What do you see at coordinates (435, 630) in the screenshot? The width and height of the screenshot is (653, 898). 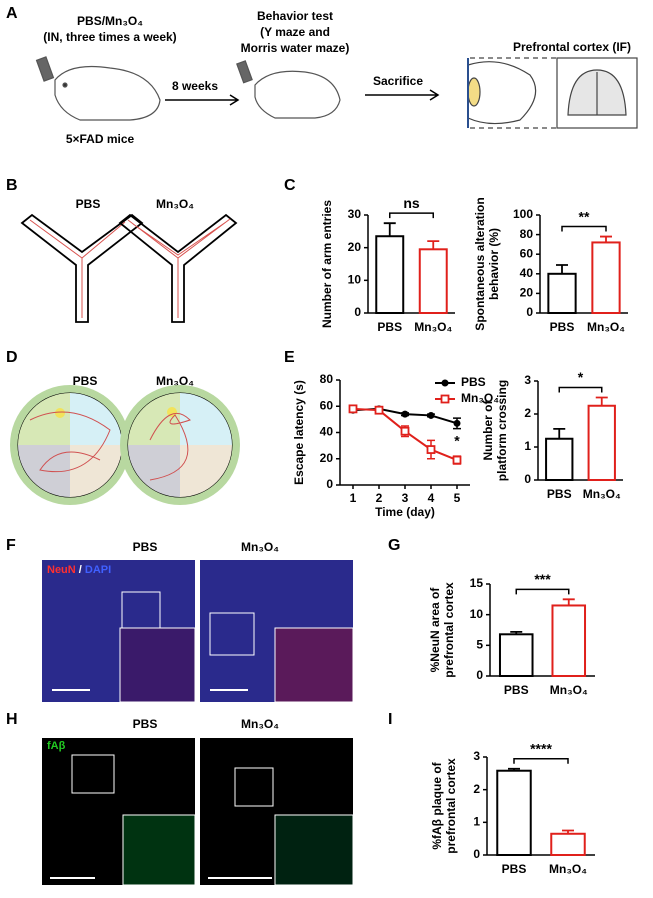 I see `y-axis-label: %NeuN area of` at bounding box center [435, 630].